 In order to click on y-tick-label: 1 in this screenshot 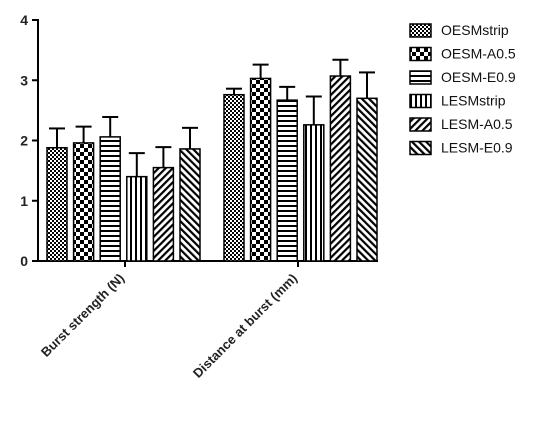, I will do `click(24, 201)`.